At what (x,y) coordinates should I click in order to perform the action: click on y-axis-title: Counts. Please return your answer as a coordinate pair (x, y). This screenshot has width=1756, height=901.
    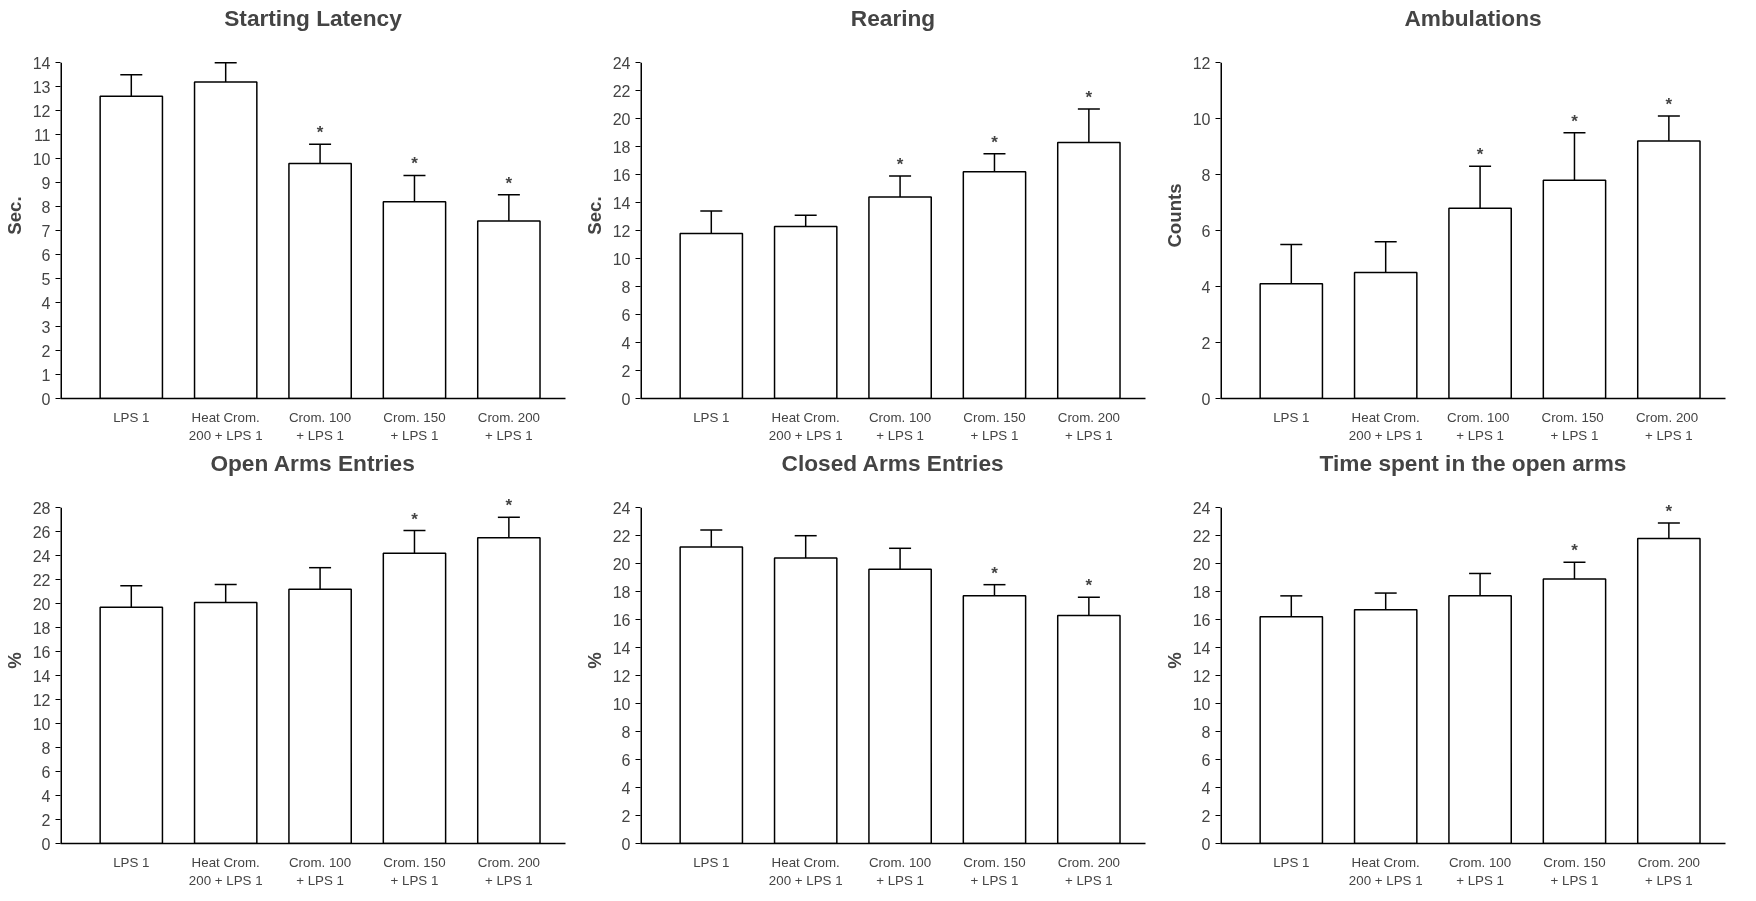
    Looking at the image, I should click on (1174, 215).